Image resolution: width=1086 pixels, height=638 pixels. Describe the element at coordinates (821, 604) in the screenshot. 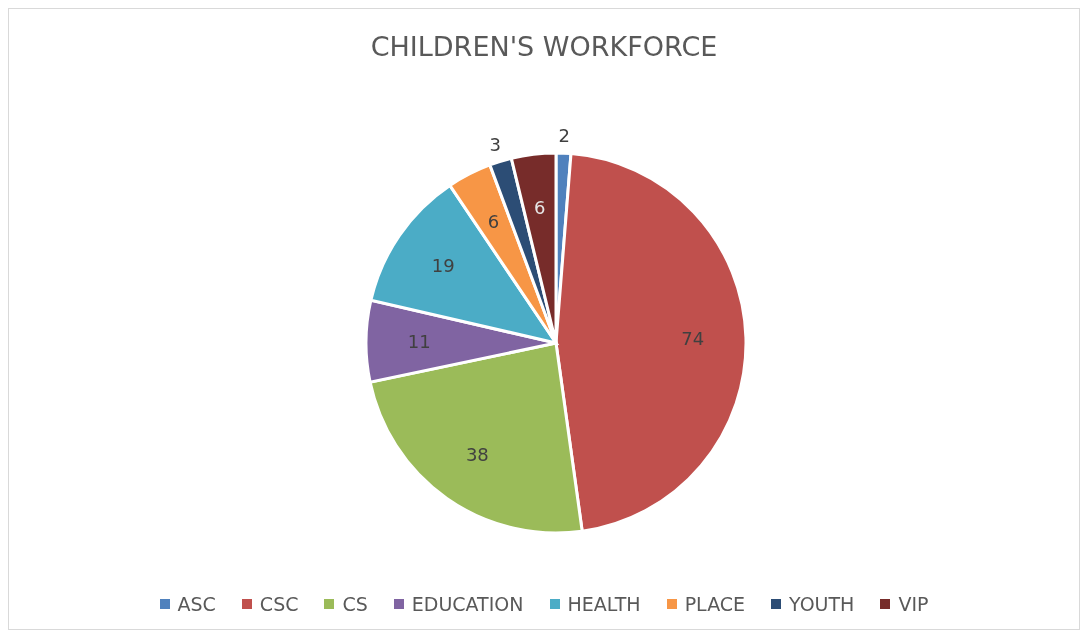

I see `legend-label: YOUTH` at that location.